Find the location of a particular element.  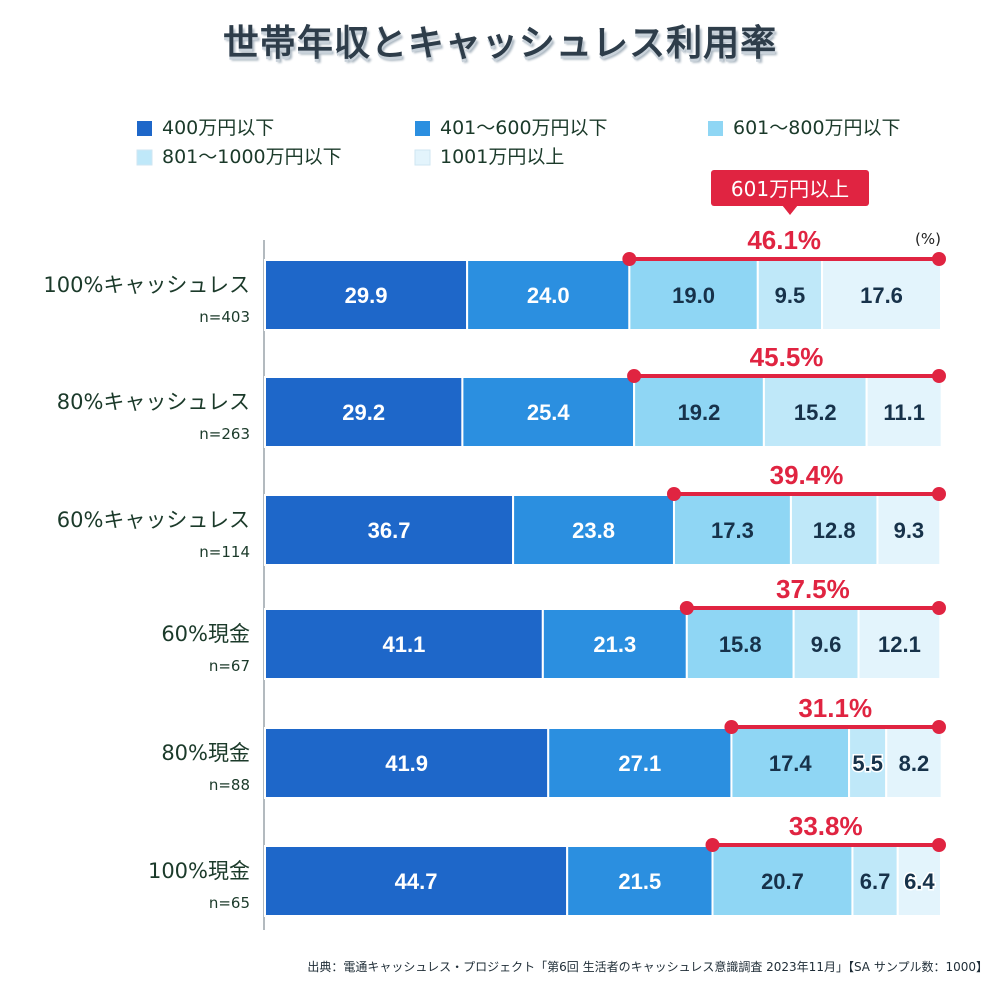

data-label-r1-s5: 17.6 is located at coordinates (881, 295).